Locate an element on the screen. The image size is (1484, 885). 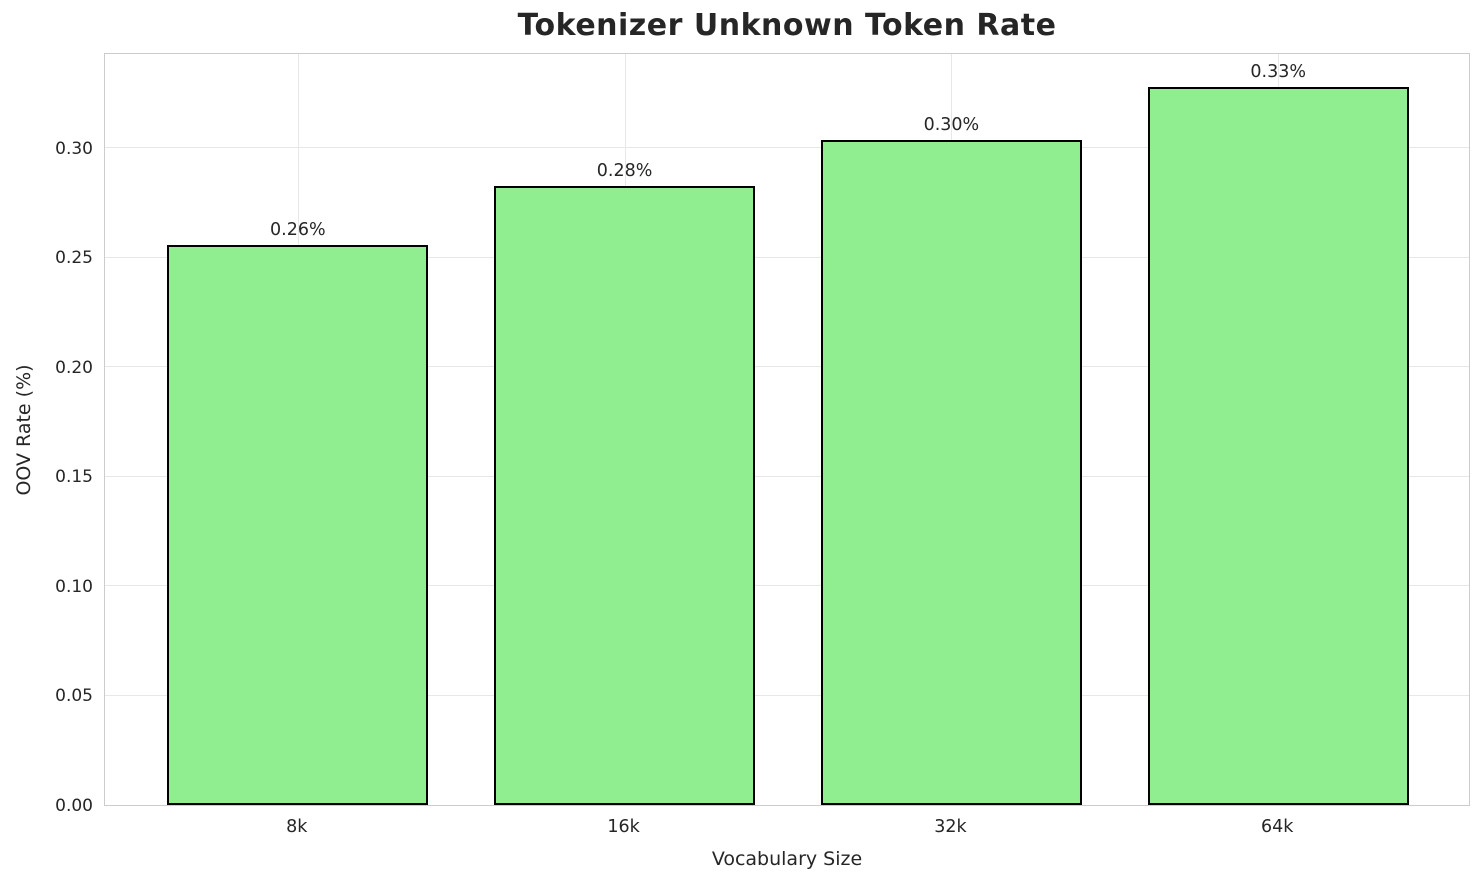
chart-title: Tokenizer Unknown Token Rate is located at coordinates (787, 25).